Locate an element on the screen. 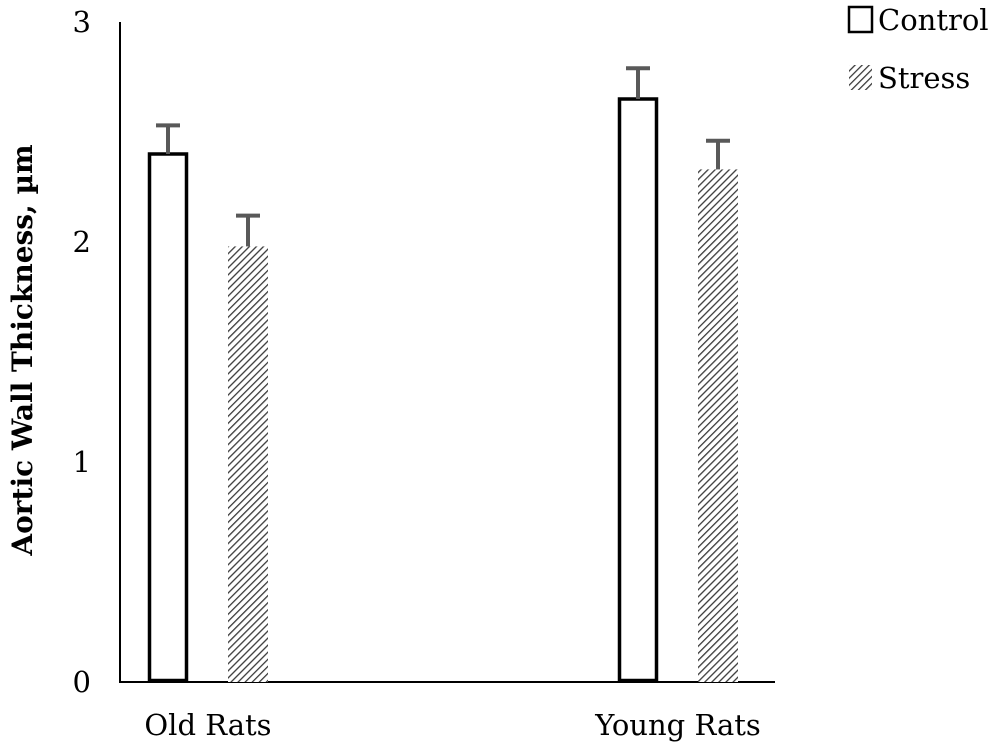  x-tick-label: Young Rats is located at coordinates (677, 725).